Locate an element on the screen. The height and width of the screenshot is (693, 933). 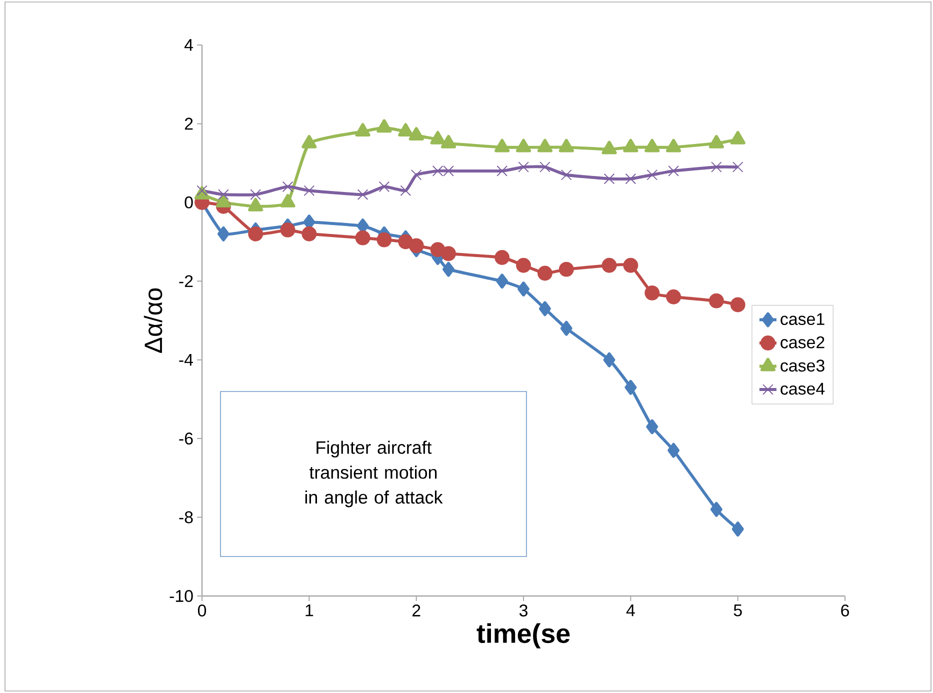
annotation: Fighter aircraft transient motion in angle of attack is located at coordinates (374, 474).